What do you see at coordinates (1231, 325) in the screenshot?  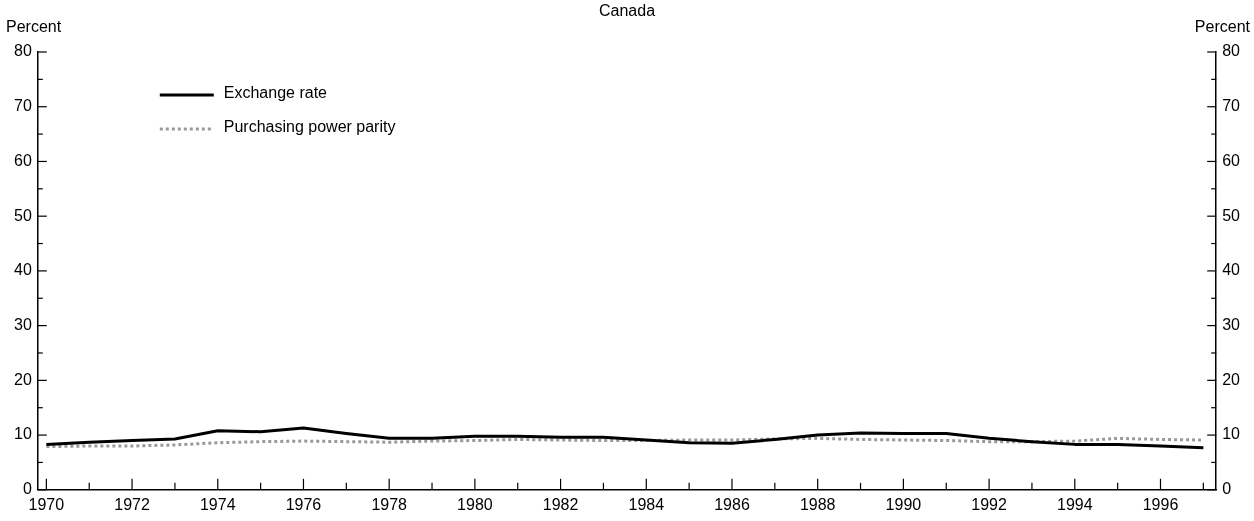 I see `y2-tick-label: 30` at bounding box center [1231, 325].